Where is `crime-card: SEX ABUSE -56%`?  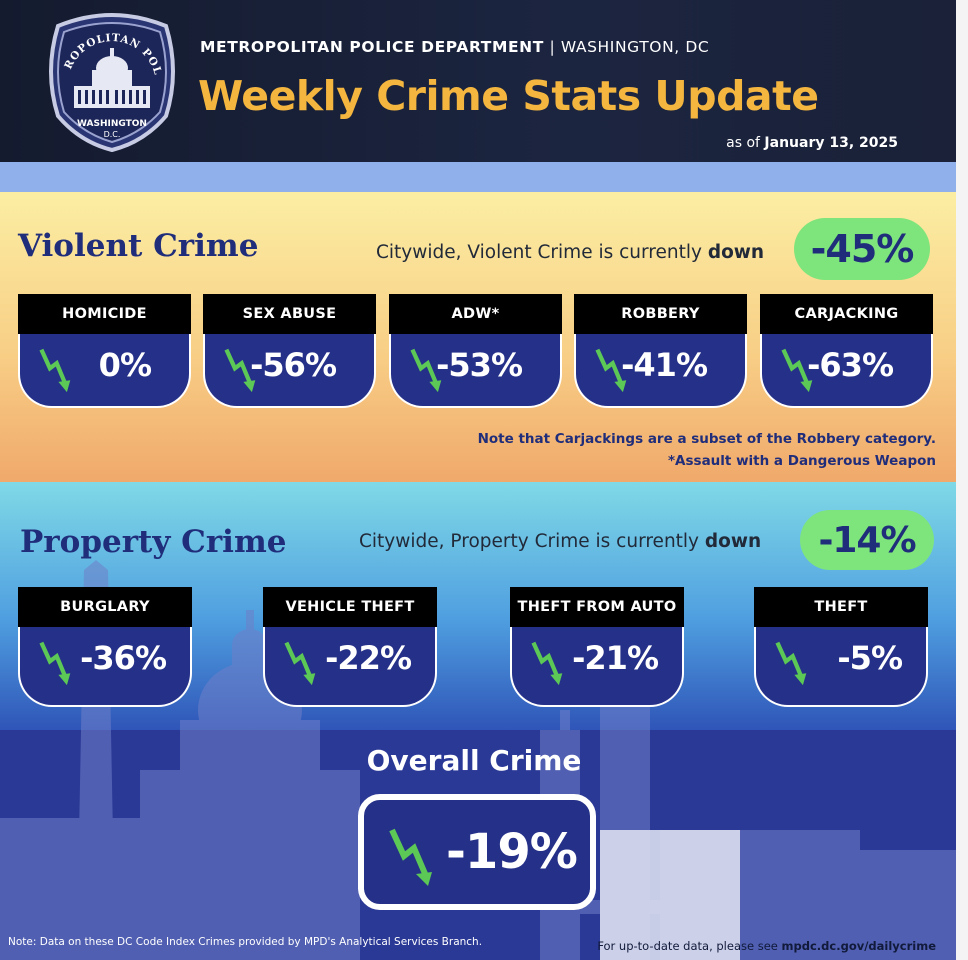 crime-card: SEX ABUSE -56% is located at coordinates (289, 351).